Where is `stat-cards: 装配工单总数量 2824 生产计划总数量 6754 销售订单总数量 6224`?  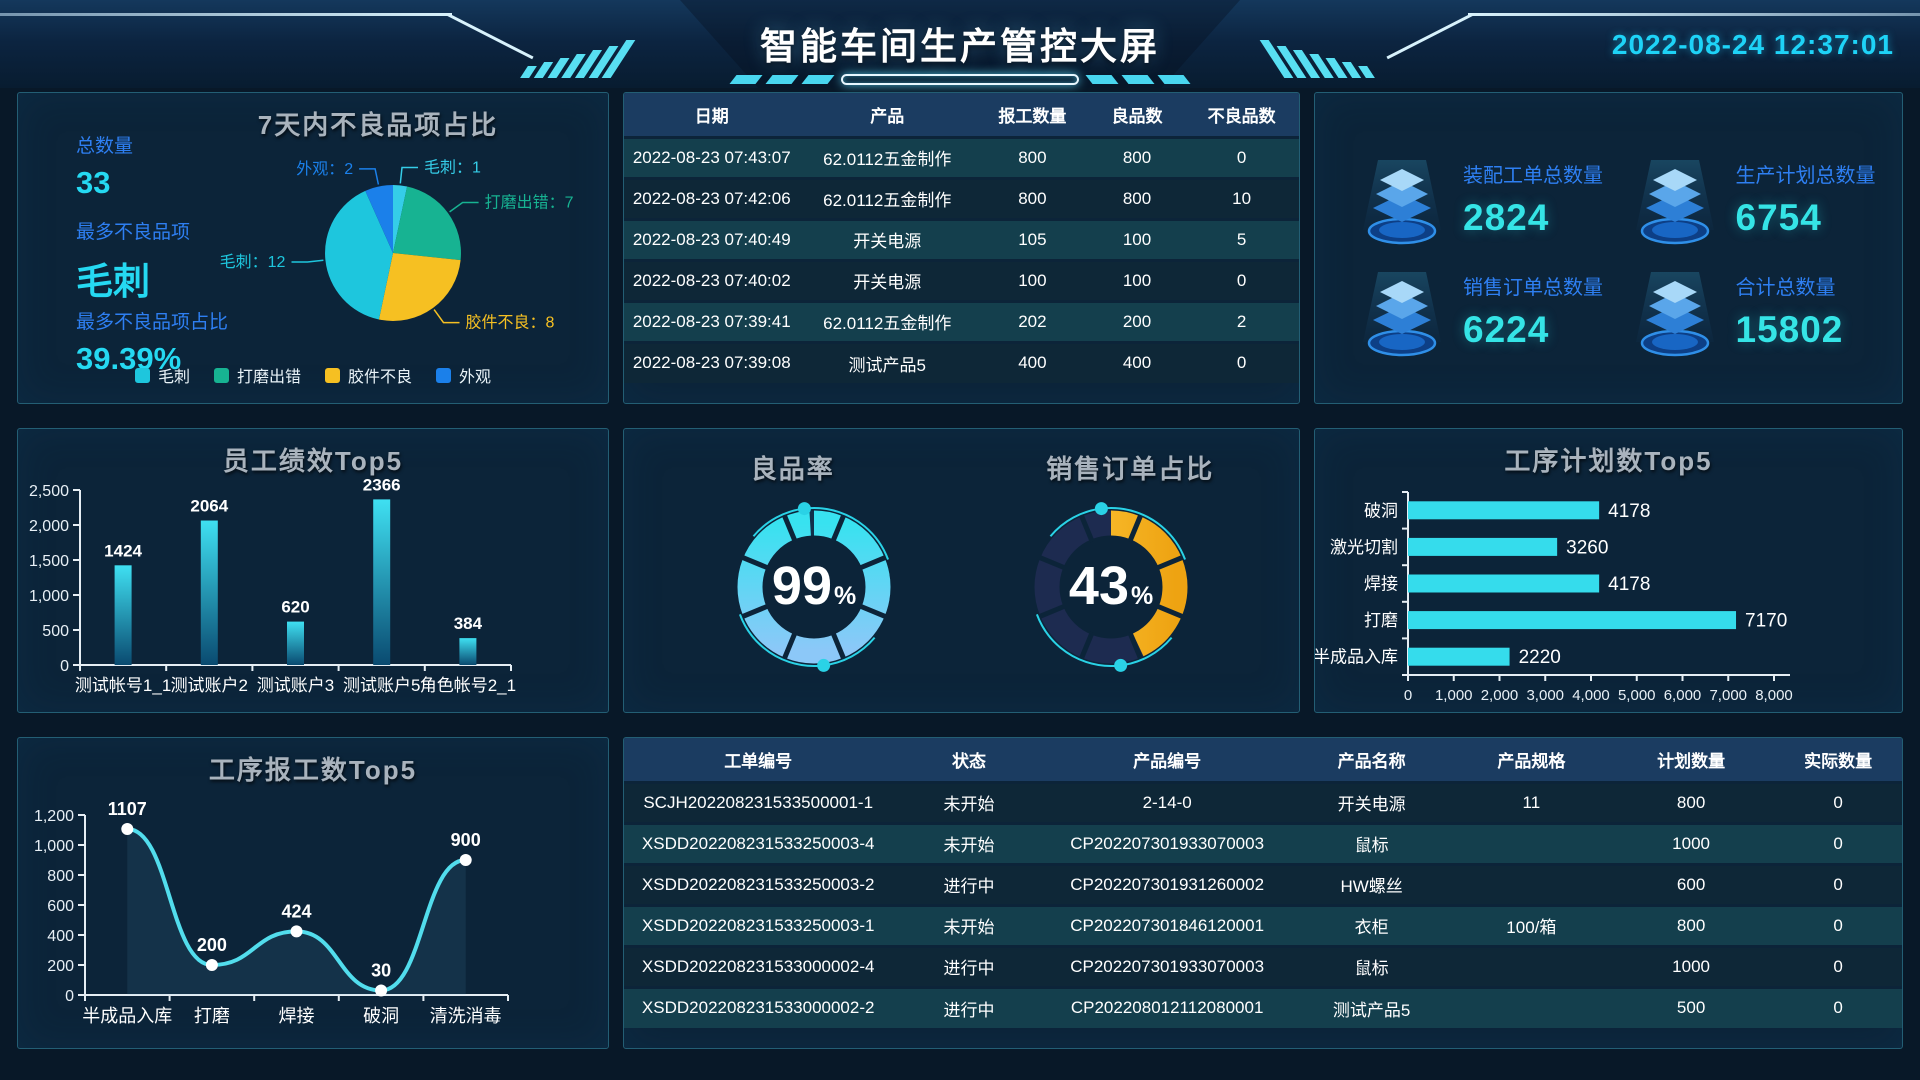 stat-cards: 装配工单总数量 2824 生产计划总数量 6754 销售订单总数量 6224 is located at coordinates (1608, 248).